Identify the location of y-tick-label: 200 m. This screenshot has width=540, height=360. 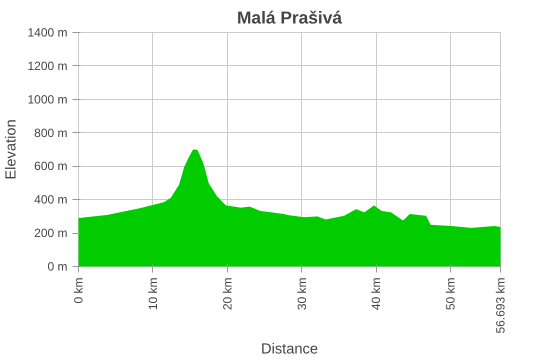
(51, 233).